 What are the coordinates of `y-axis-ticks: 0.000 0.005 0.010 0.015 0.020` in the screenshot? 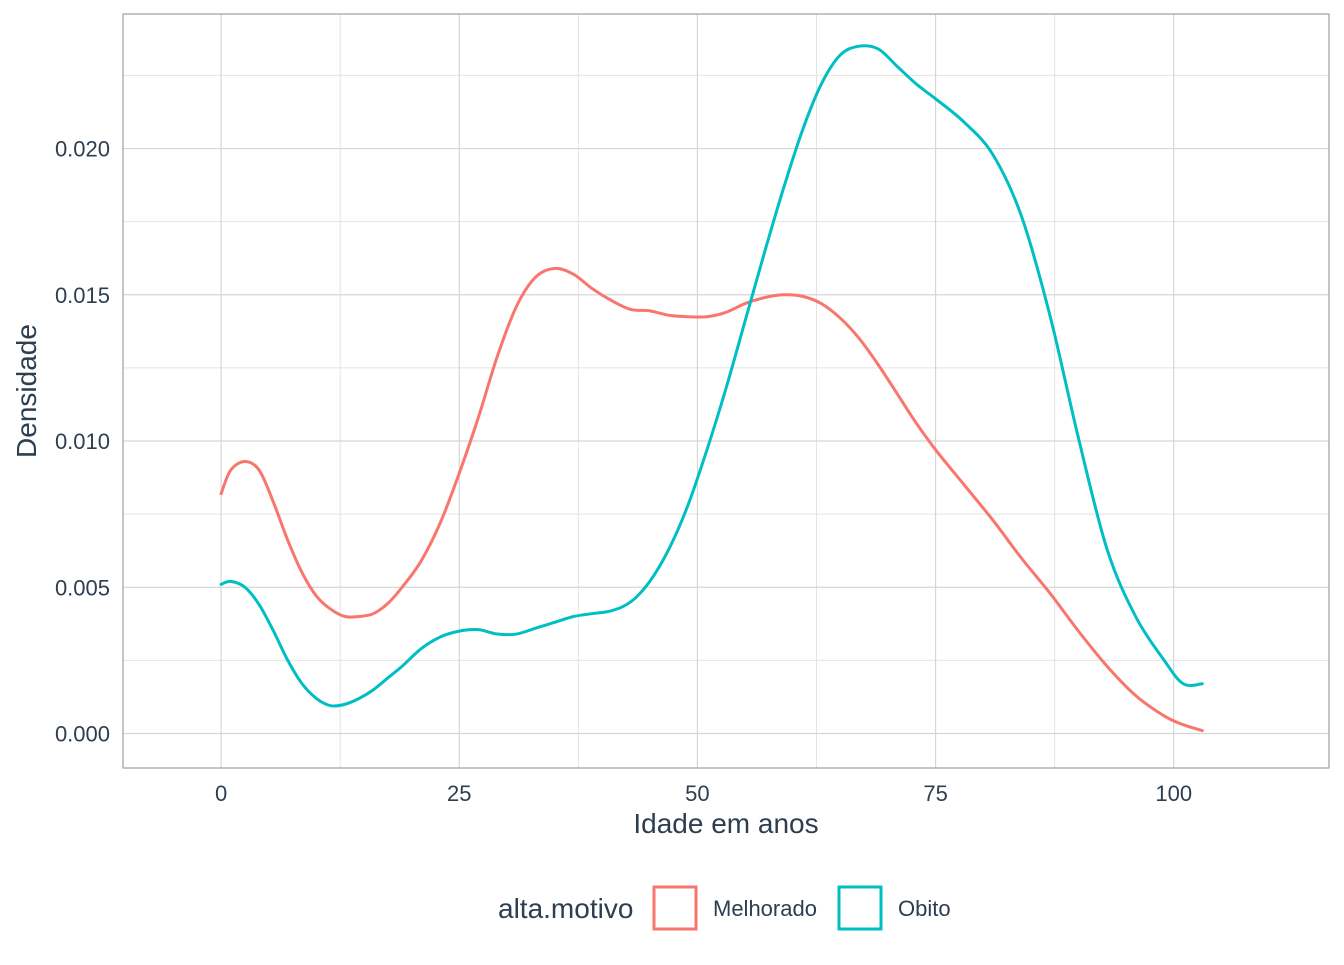 It's located at (82, 442).